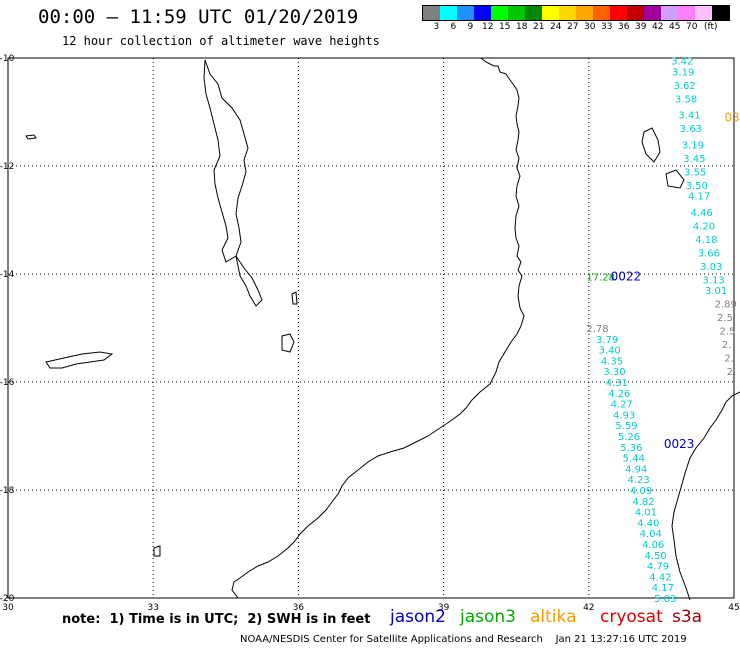 The image size is (740, 650). Describe the element at coordinates (488, 27) in the screenshot. I see `legend-label: 12` at that location.